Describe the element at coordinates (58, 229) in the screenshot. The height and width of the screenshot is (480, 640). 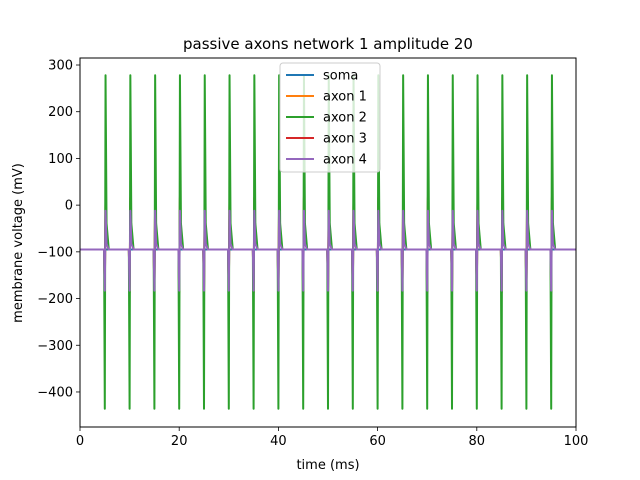
I see `y-axis-ticks: −400 −300 −200 −100 0 100 200 300` at that location.